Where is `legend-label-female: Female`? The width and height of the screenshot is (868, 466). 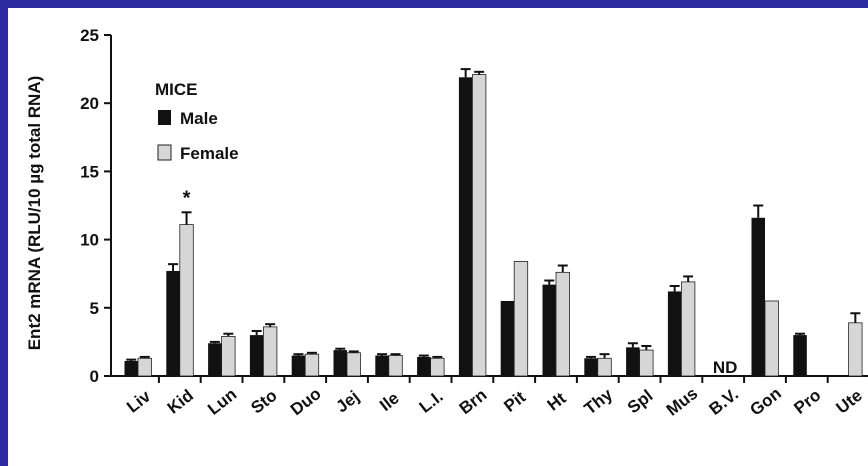
legend-label-female: Female is located at coordinates (209, 153).